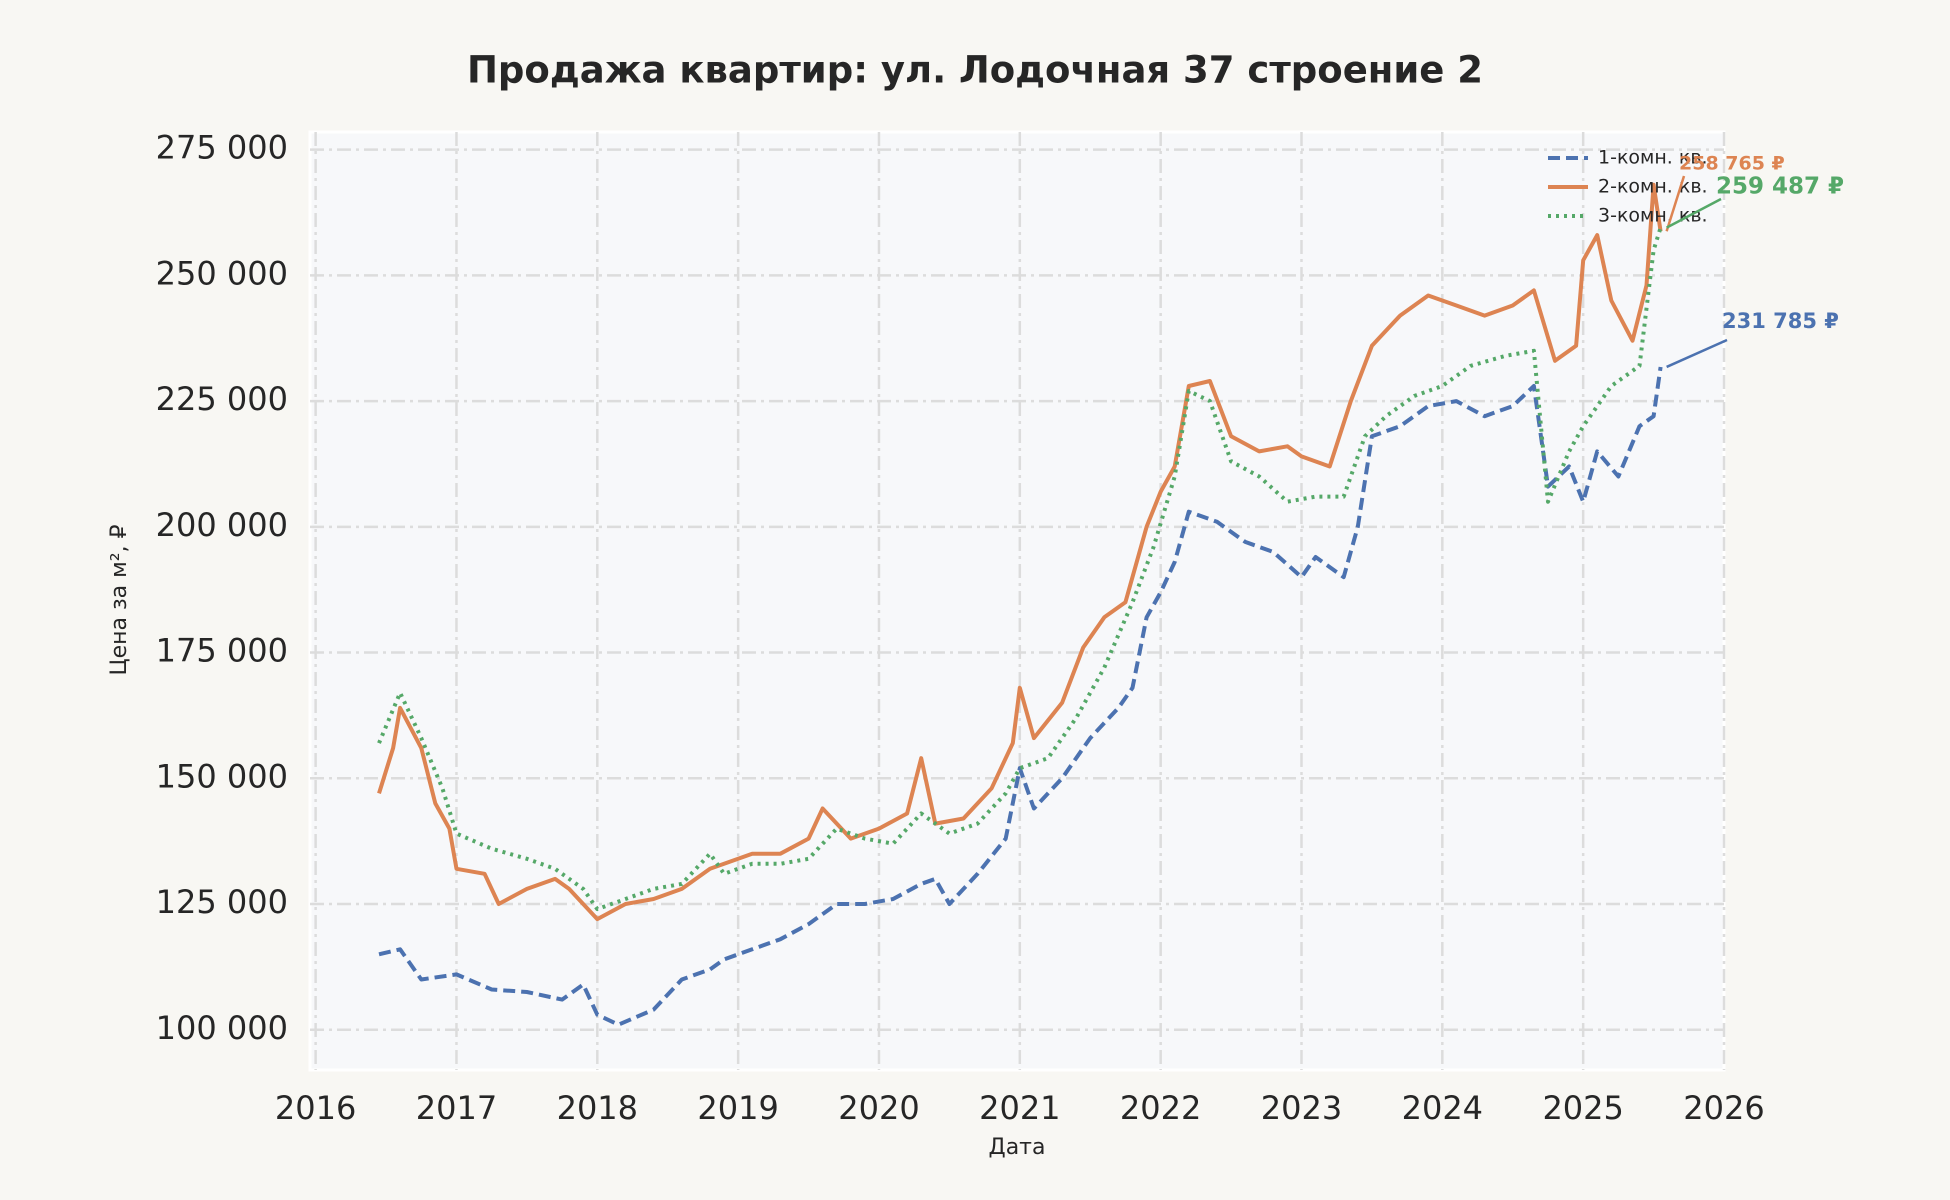 Image resolution: width=1950 pixels, height=1200 pixels. Describe the element at coordinates (1160, 1108) in the screenshot. I see `x-tick-label: 2022` at that location.